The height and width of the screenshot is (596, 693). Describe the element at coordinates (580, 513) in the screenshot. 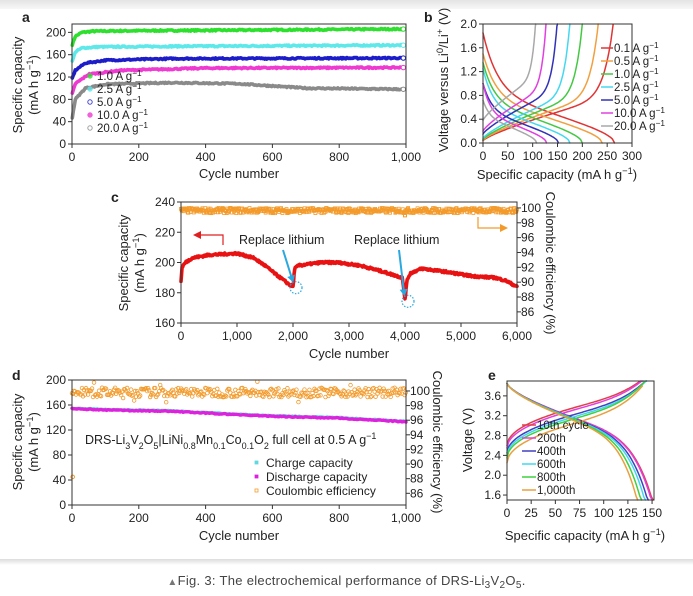

I see `x-tick-label: 75` at that location.